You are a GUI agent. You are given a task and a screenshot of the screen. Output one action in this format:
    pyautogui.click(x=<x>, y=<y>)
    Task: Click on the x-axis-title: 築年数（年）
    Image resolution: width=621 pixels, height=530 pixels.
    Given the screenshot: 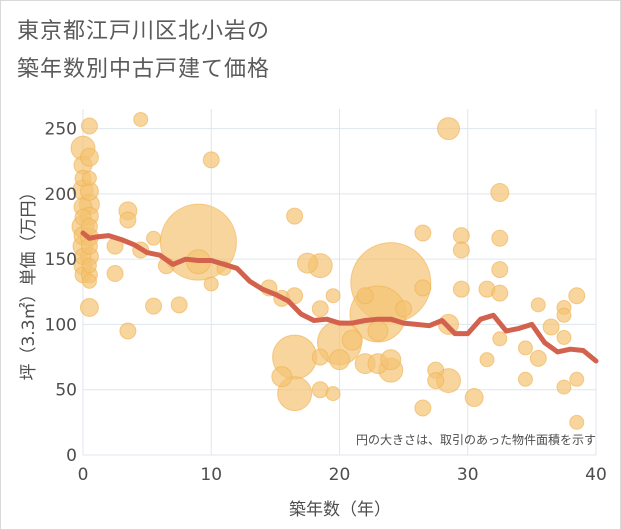 What is the action you would take?
    pyautogui.click(x=340, y=510)
    